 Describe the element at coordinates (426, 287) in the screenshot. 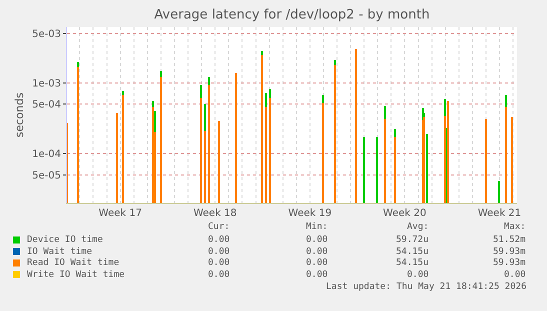

I see `text: Last update: Thu May 21 18:41:25 2026` at that location.